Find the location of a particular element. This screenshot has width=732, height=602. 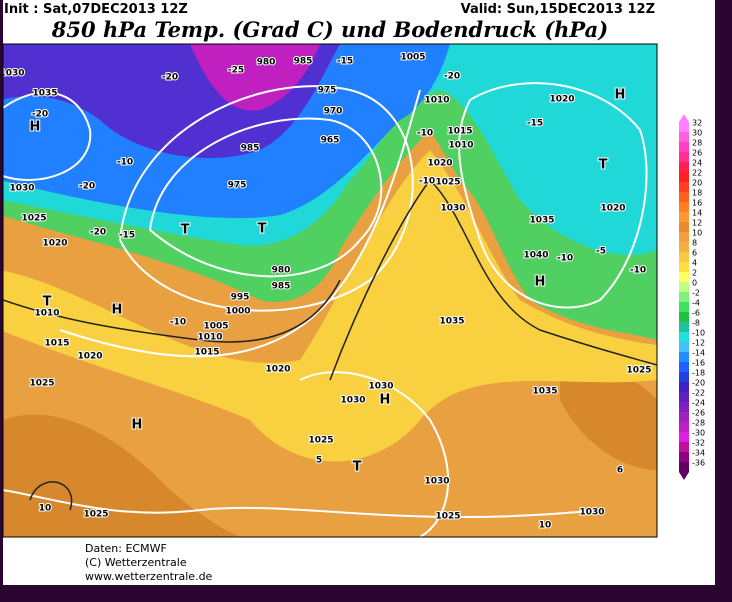

contour-label: 980 is located at coordinates (281, 271).